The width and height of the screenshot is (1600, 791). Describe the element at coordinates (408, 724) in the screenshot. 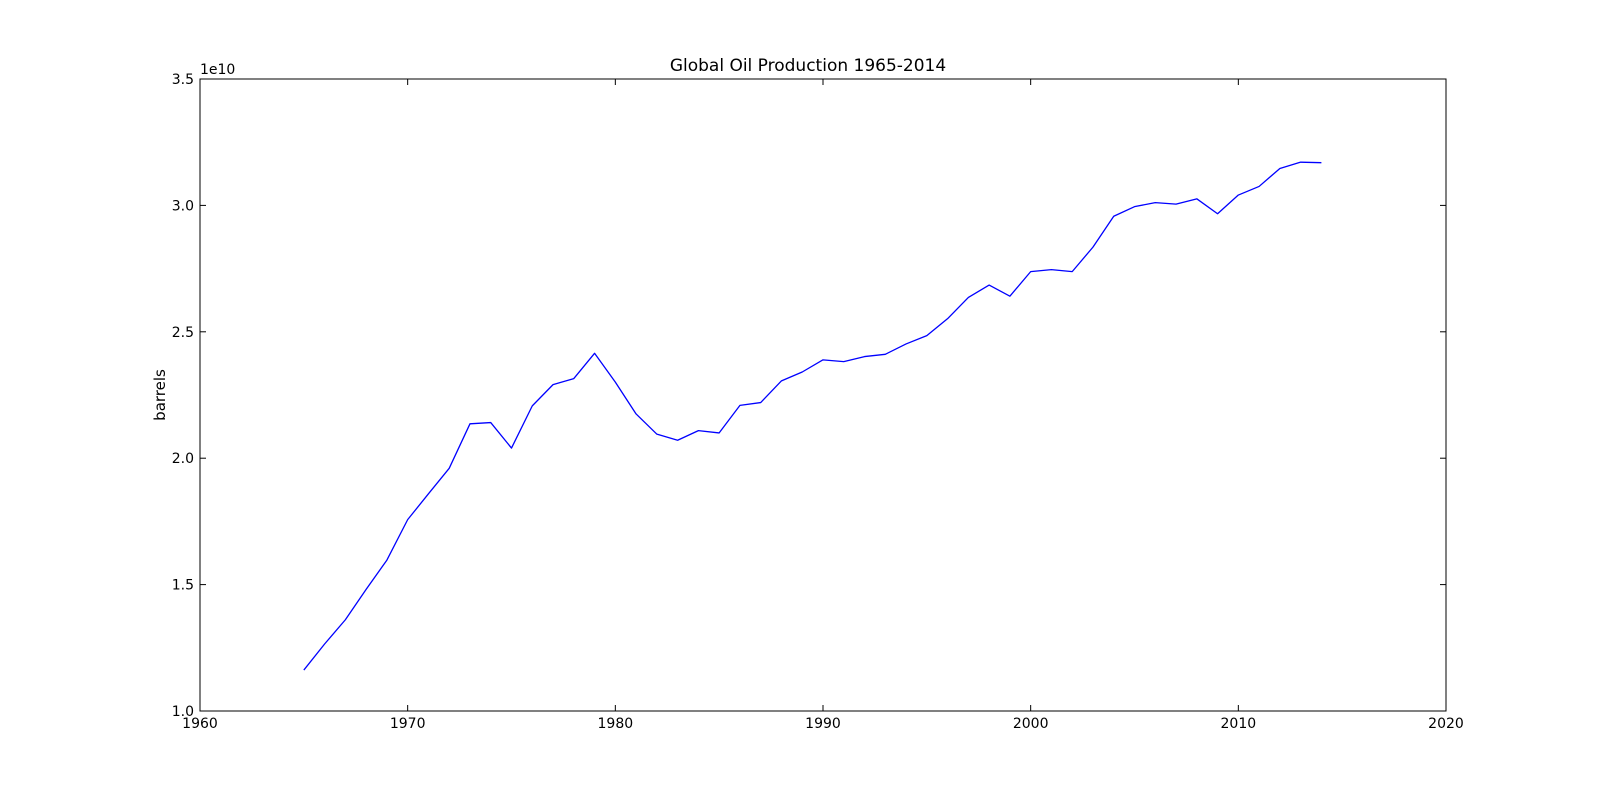

I see `x-tick-label: 1970` at that location.